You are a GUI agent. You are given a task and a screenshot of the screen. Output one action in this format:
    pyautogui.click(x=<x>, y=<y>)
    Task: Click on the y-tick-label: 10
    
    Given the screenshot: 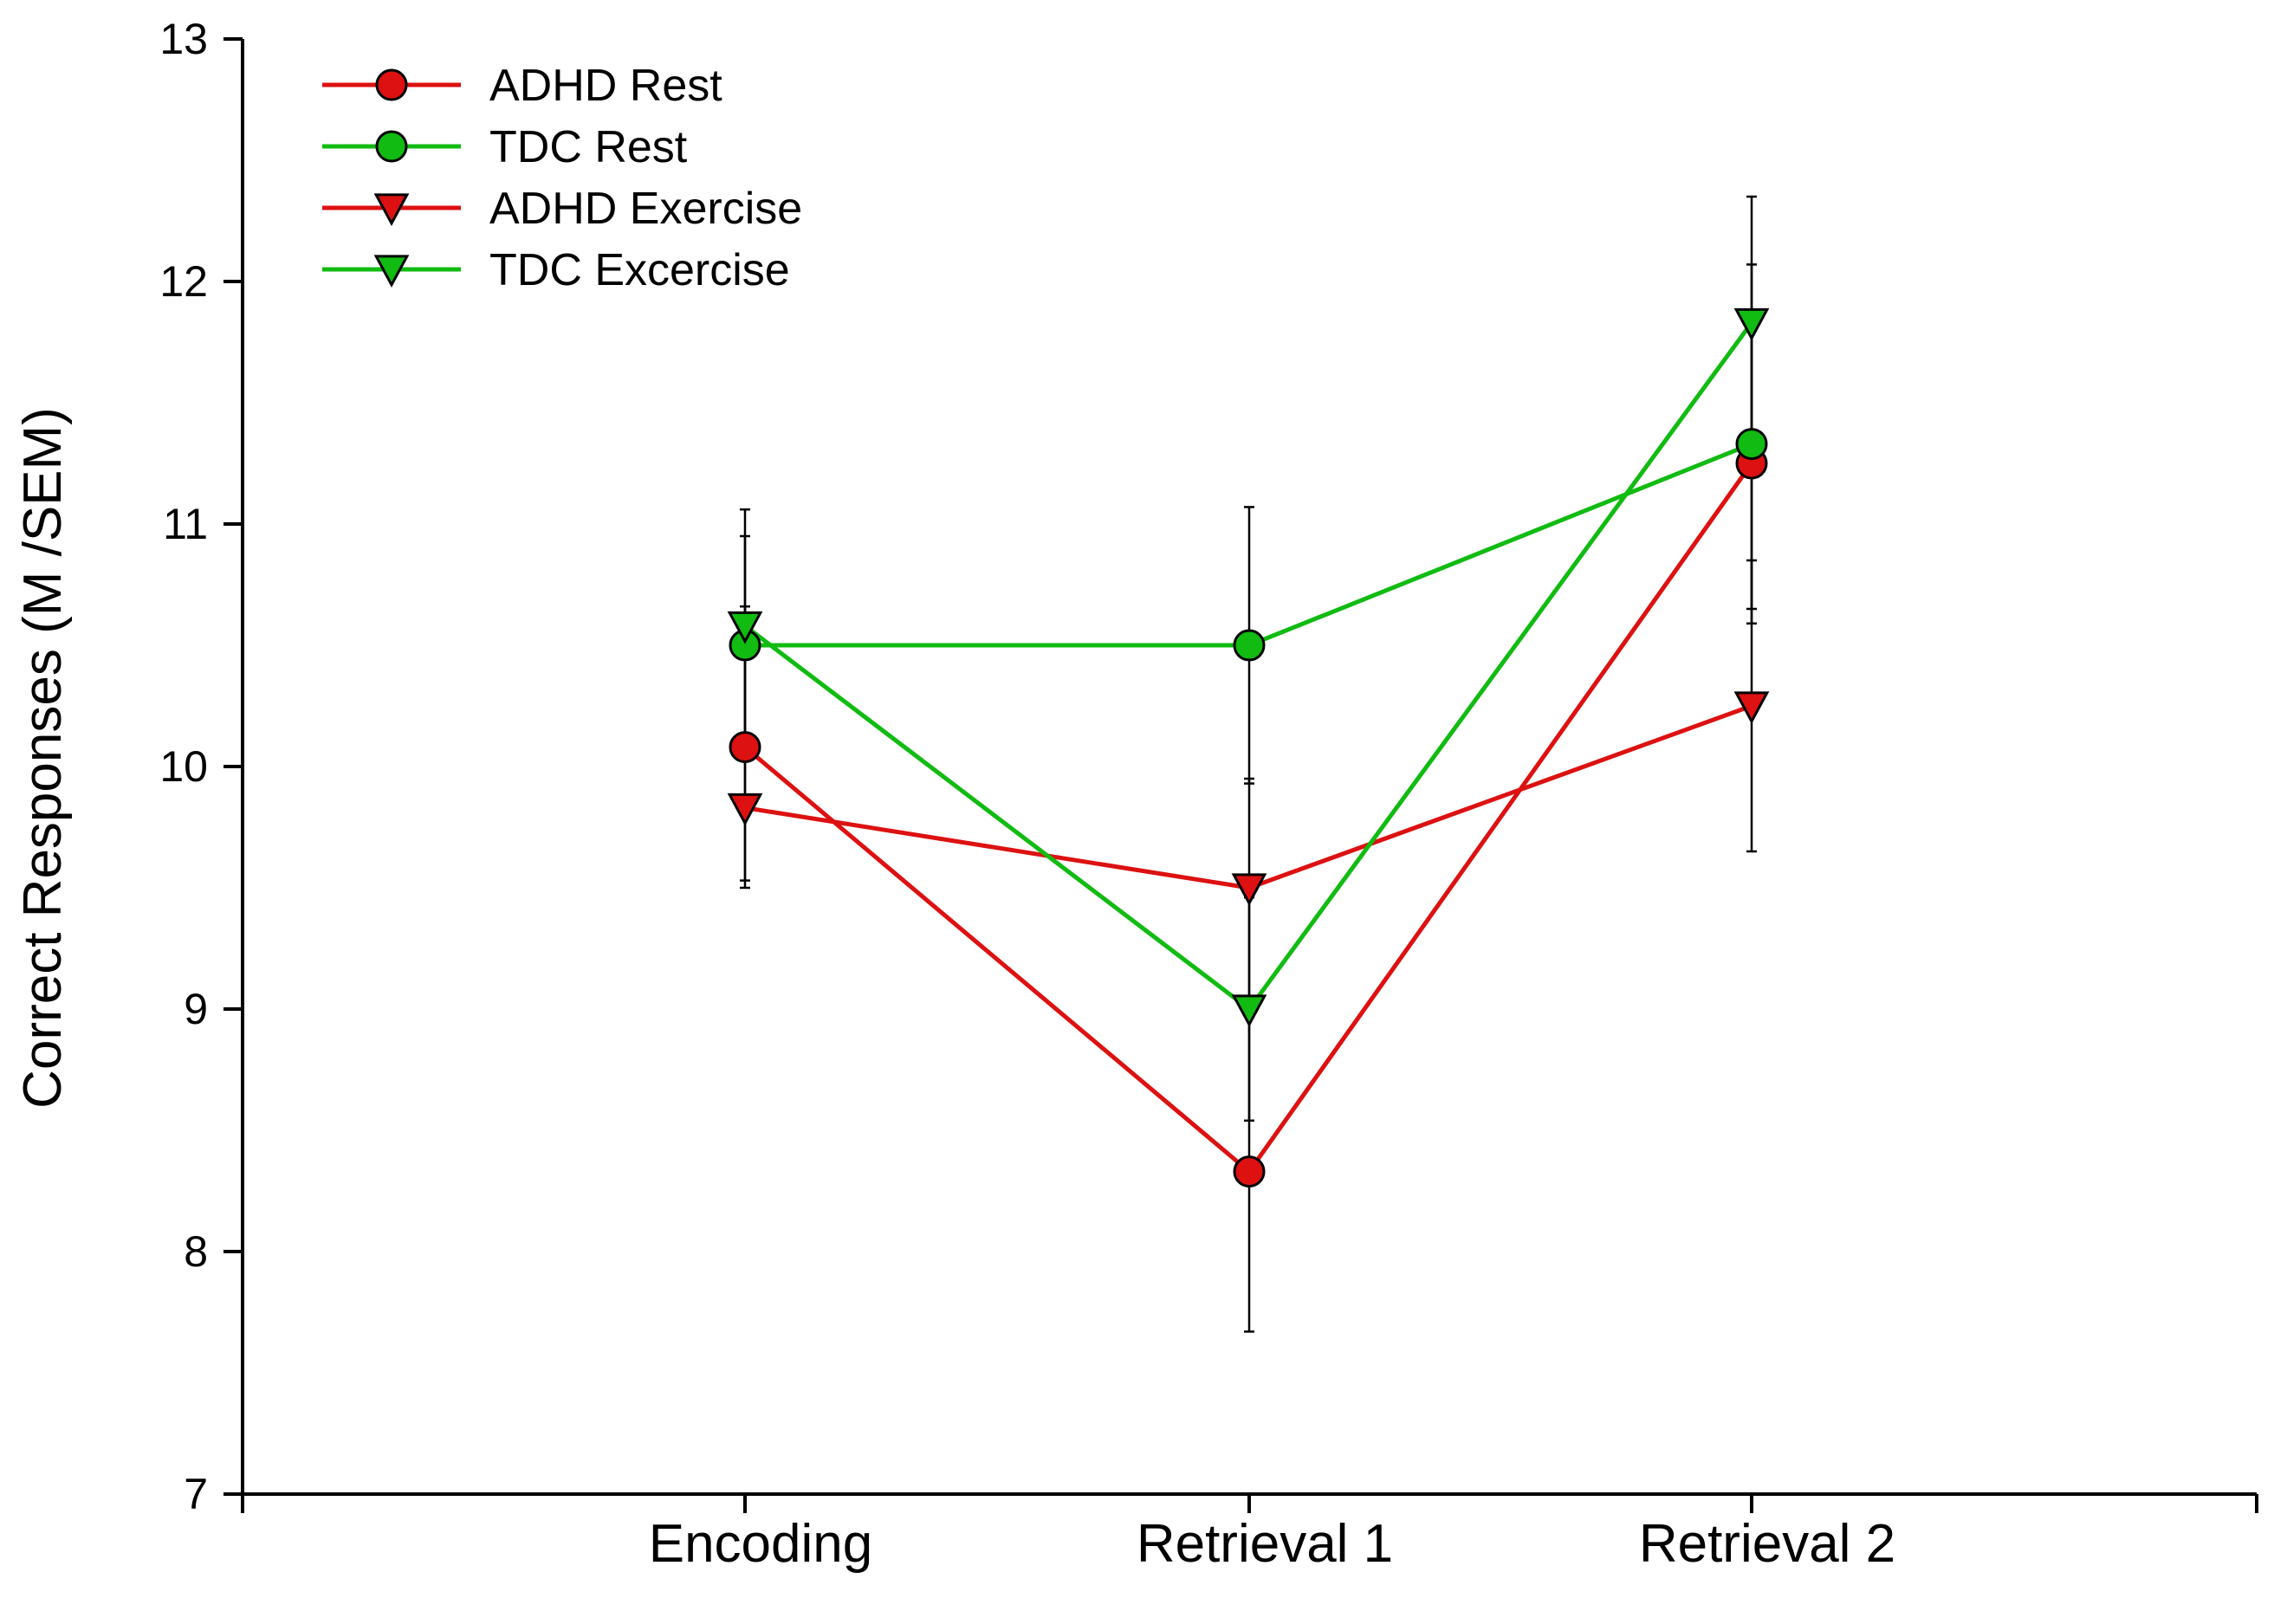 What is the action you would take?
    pyautogui.click(x=183, y=766)
    